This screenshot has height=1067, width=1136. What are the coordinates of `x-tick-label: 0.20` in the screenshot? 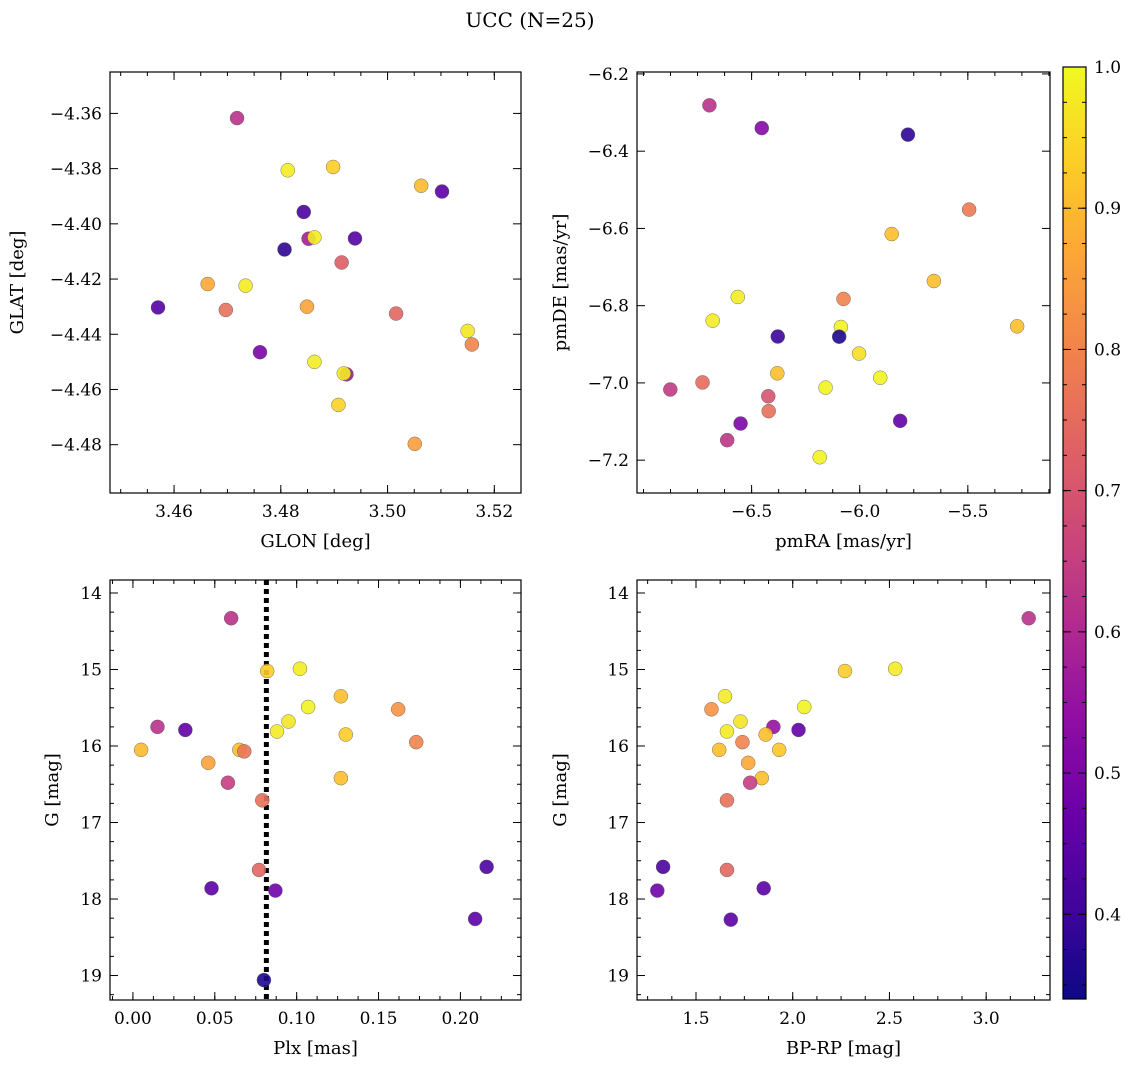 It's located at (460, 1019).